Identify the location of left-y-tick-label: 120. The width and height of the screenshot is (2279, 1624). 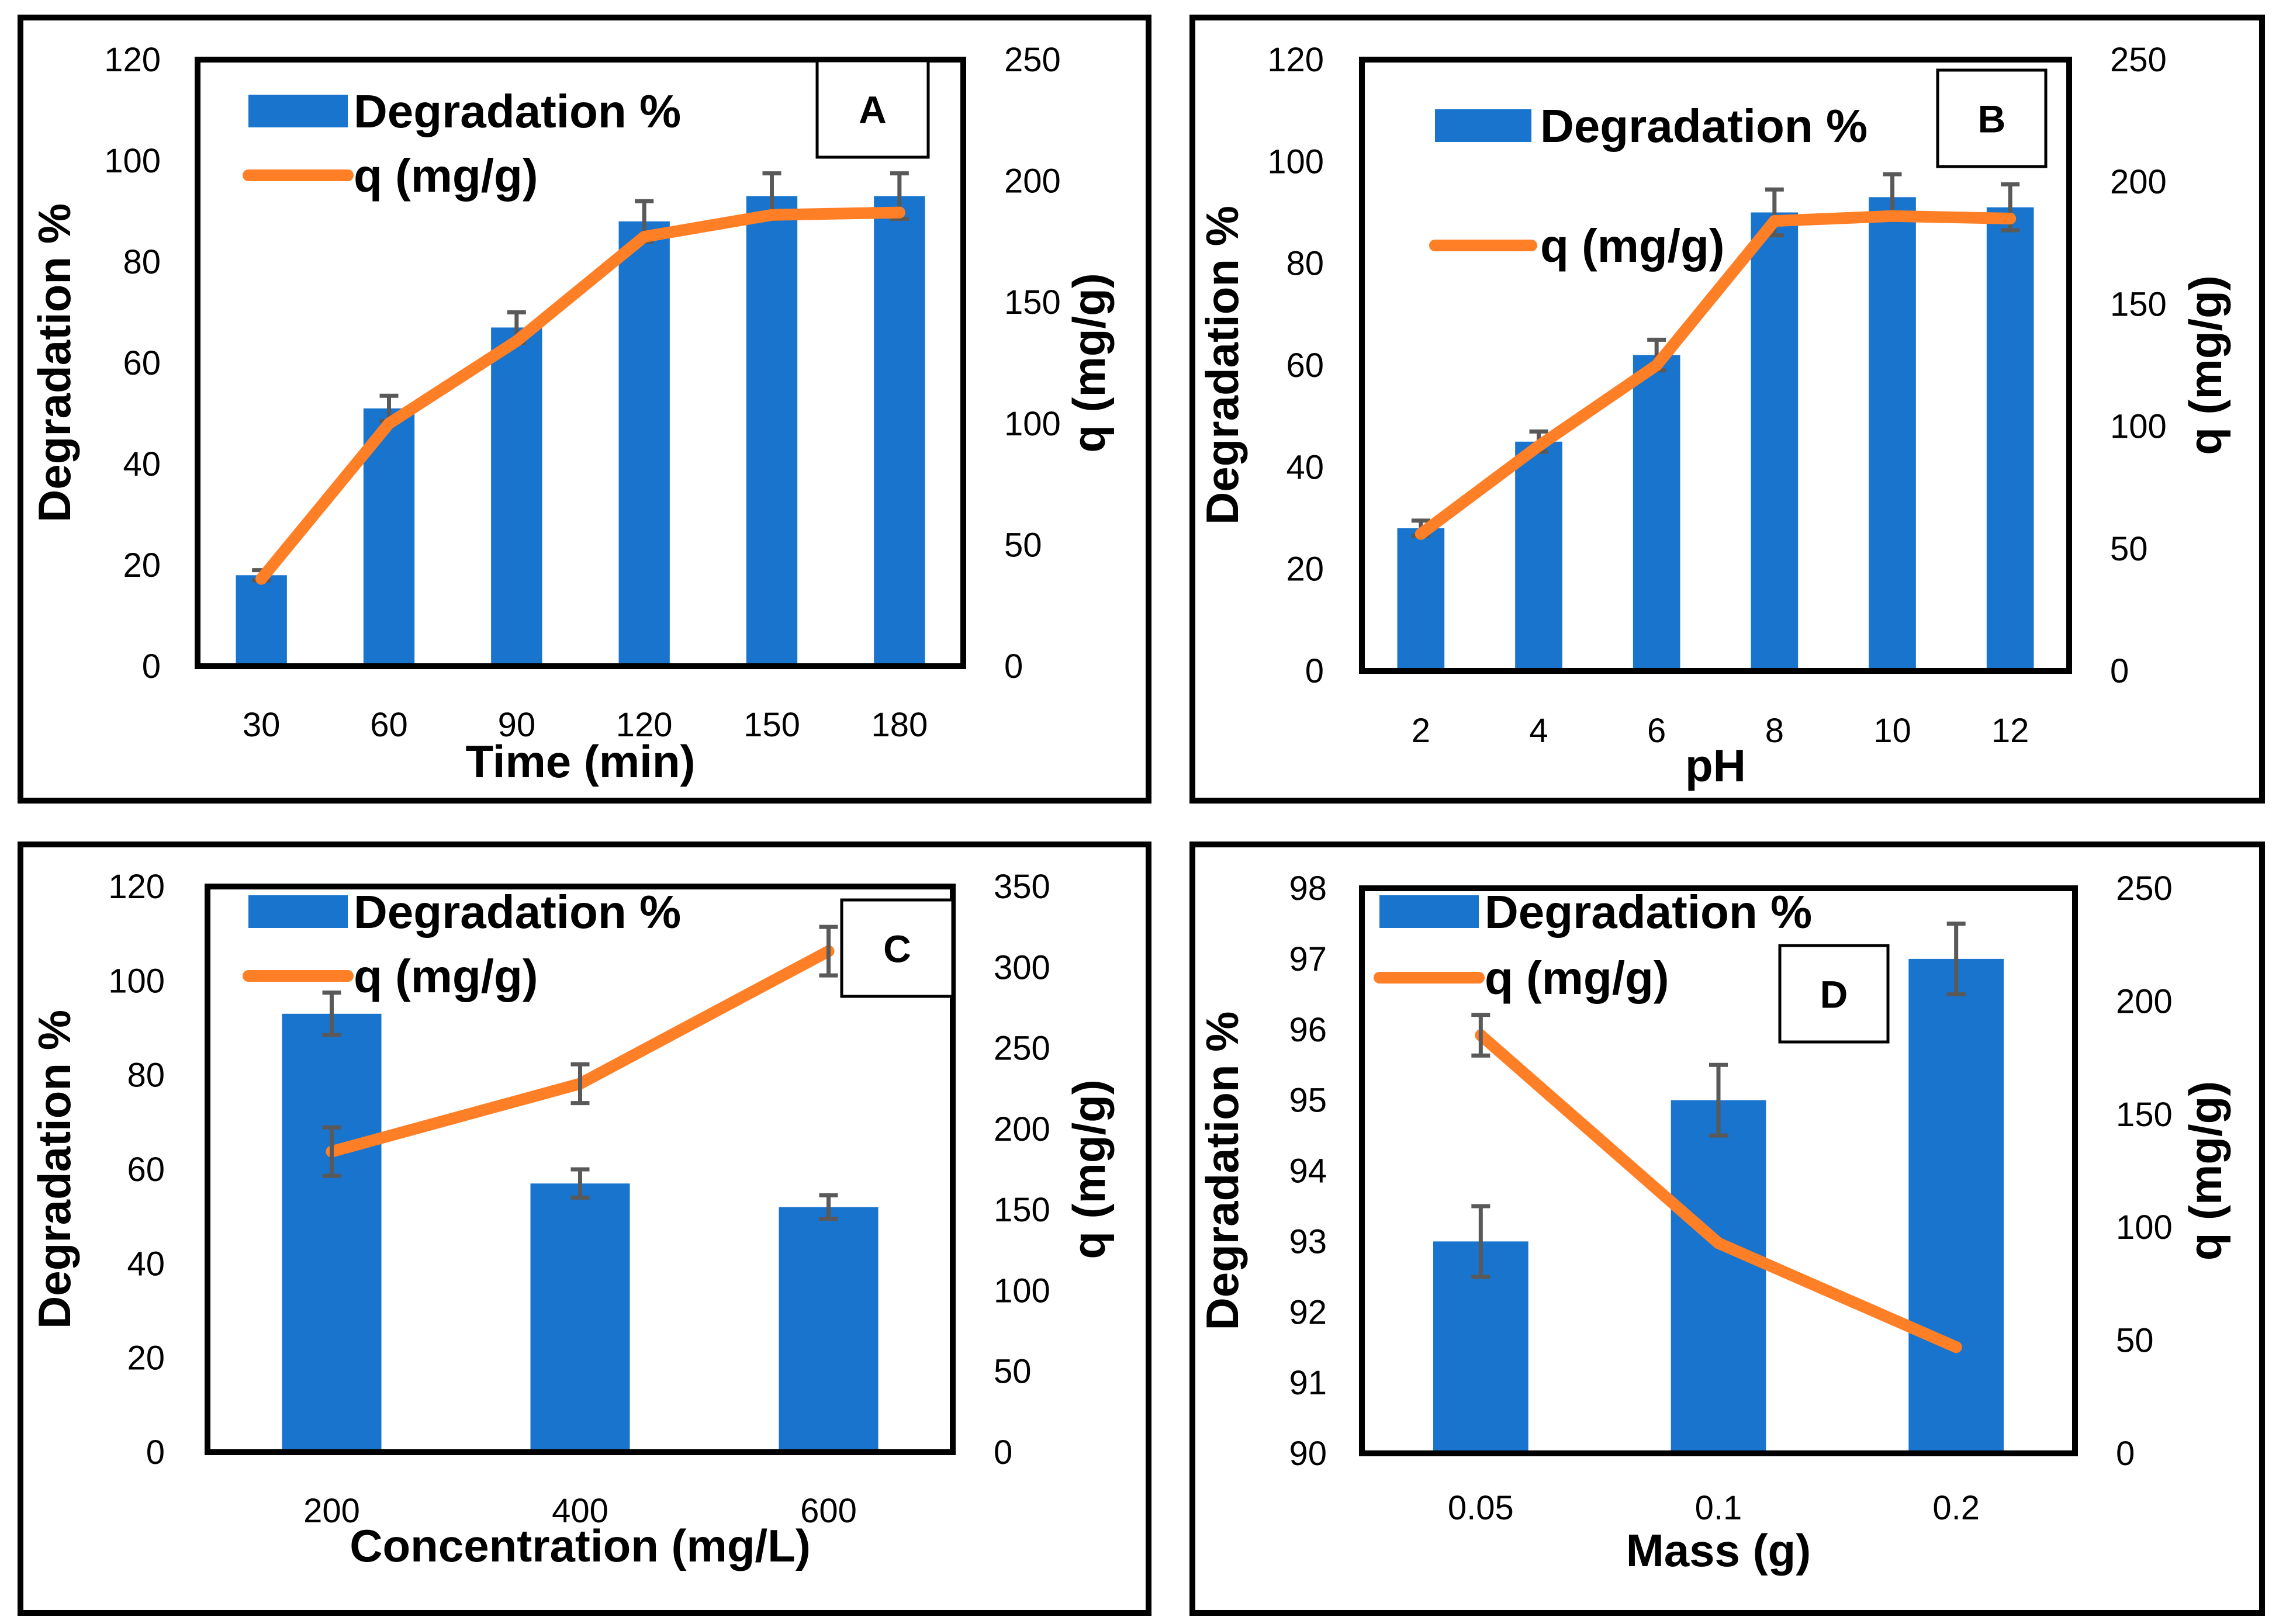
(1296, 60).